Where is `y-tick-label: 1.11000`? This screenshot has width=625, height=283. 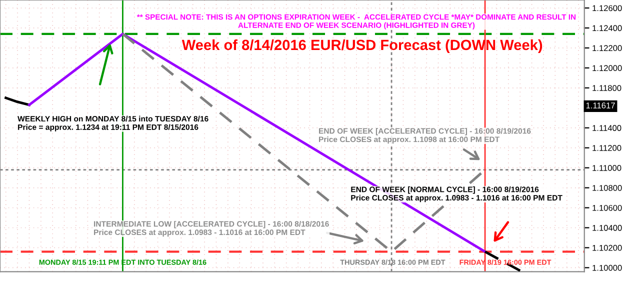
y-tick-label: 1.11000 is located at coordinates (607, 168).